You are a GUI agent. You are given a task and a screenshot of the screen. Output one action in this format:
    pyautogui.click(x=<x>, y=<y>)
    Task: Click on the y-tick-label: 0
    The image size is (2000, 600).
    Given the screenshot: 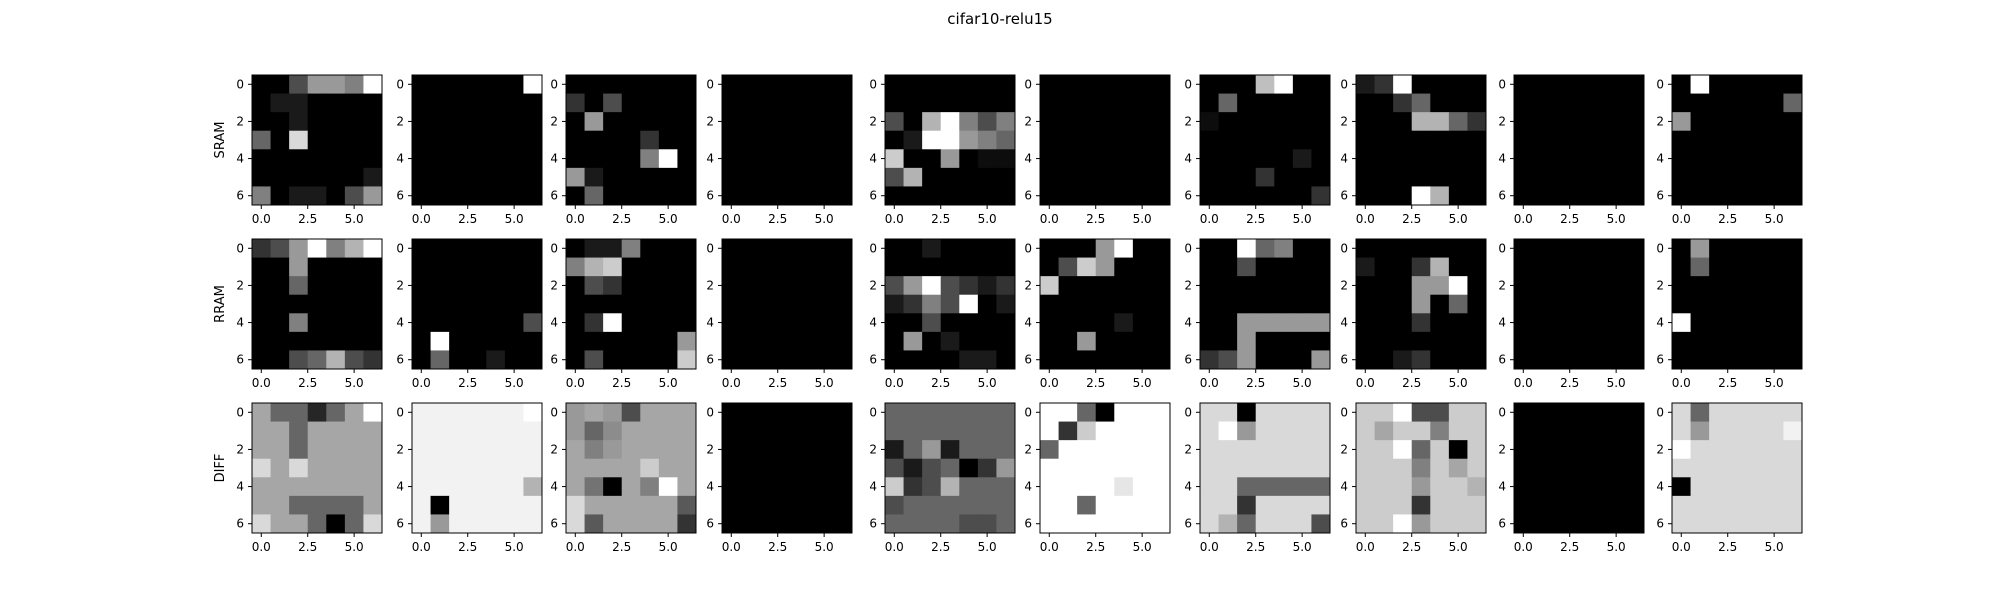 What is the action you would take?
    pyautogui.click(x=1188, y=248)
    